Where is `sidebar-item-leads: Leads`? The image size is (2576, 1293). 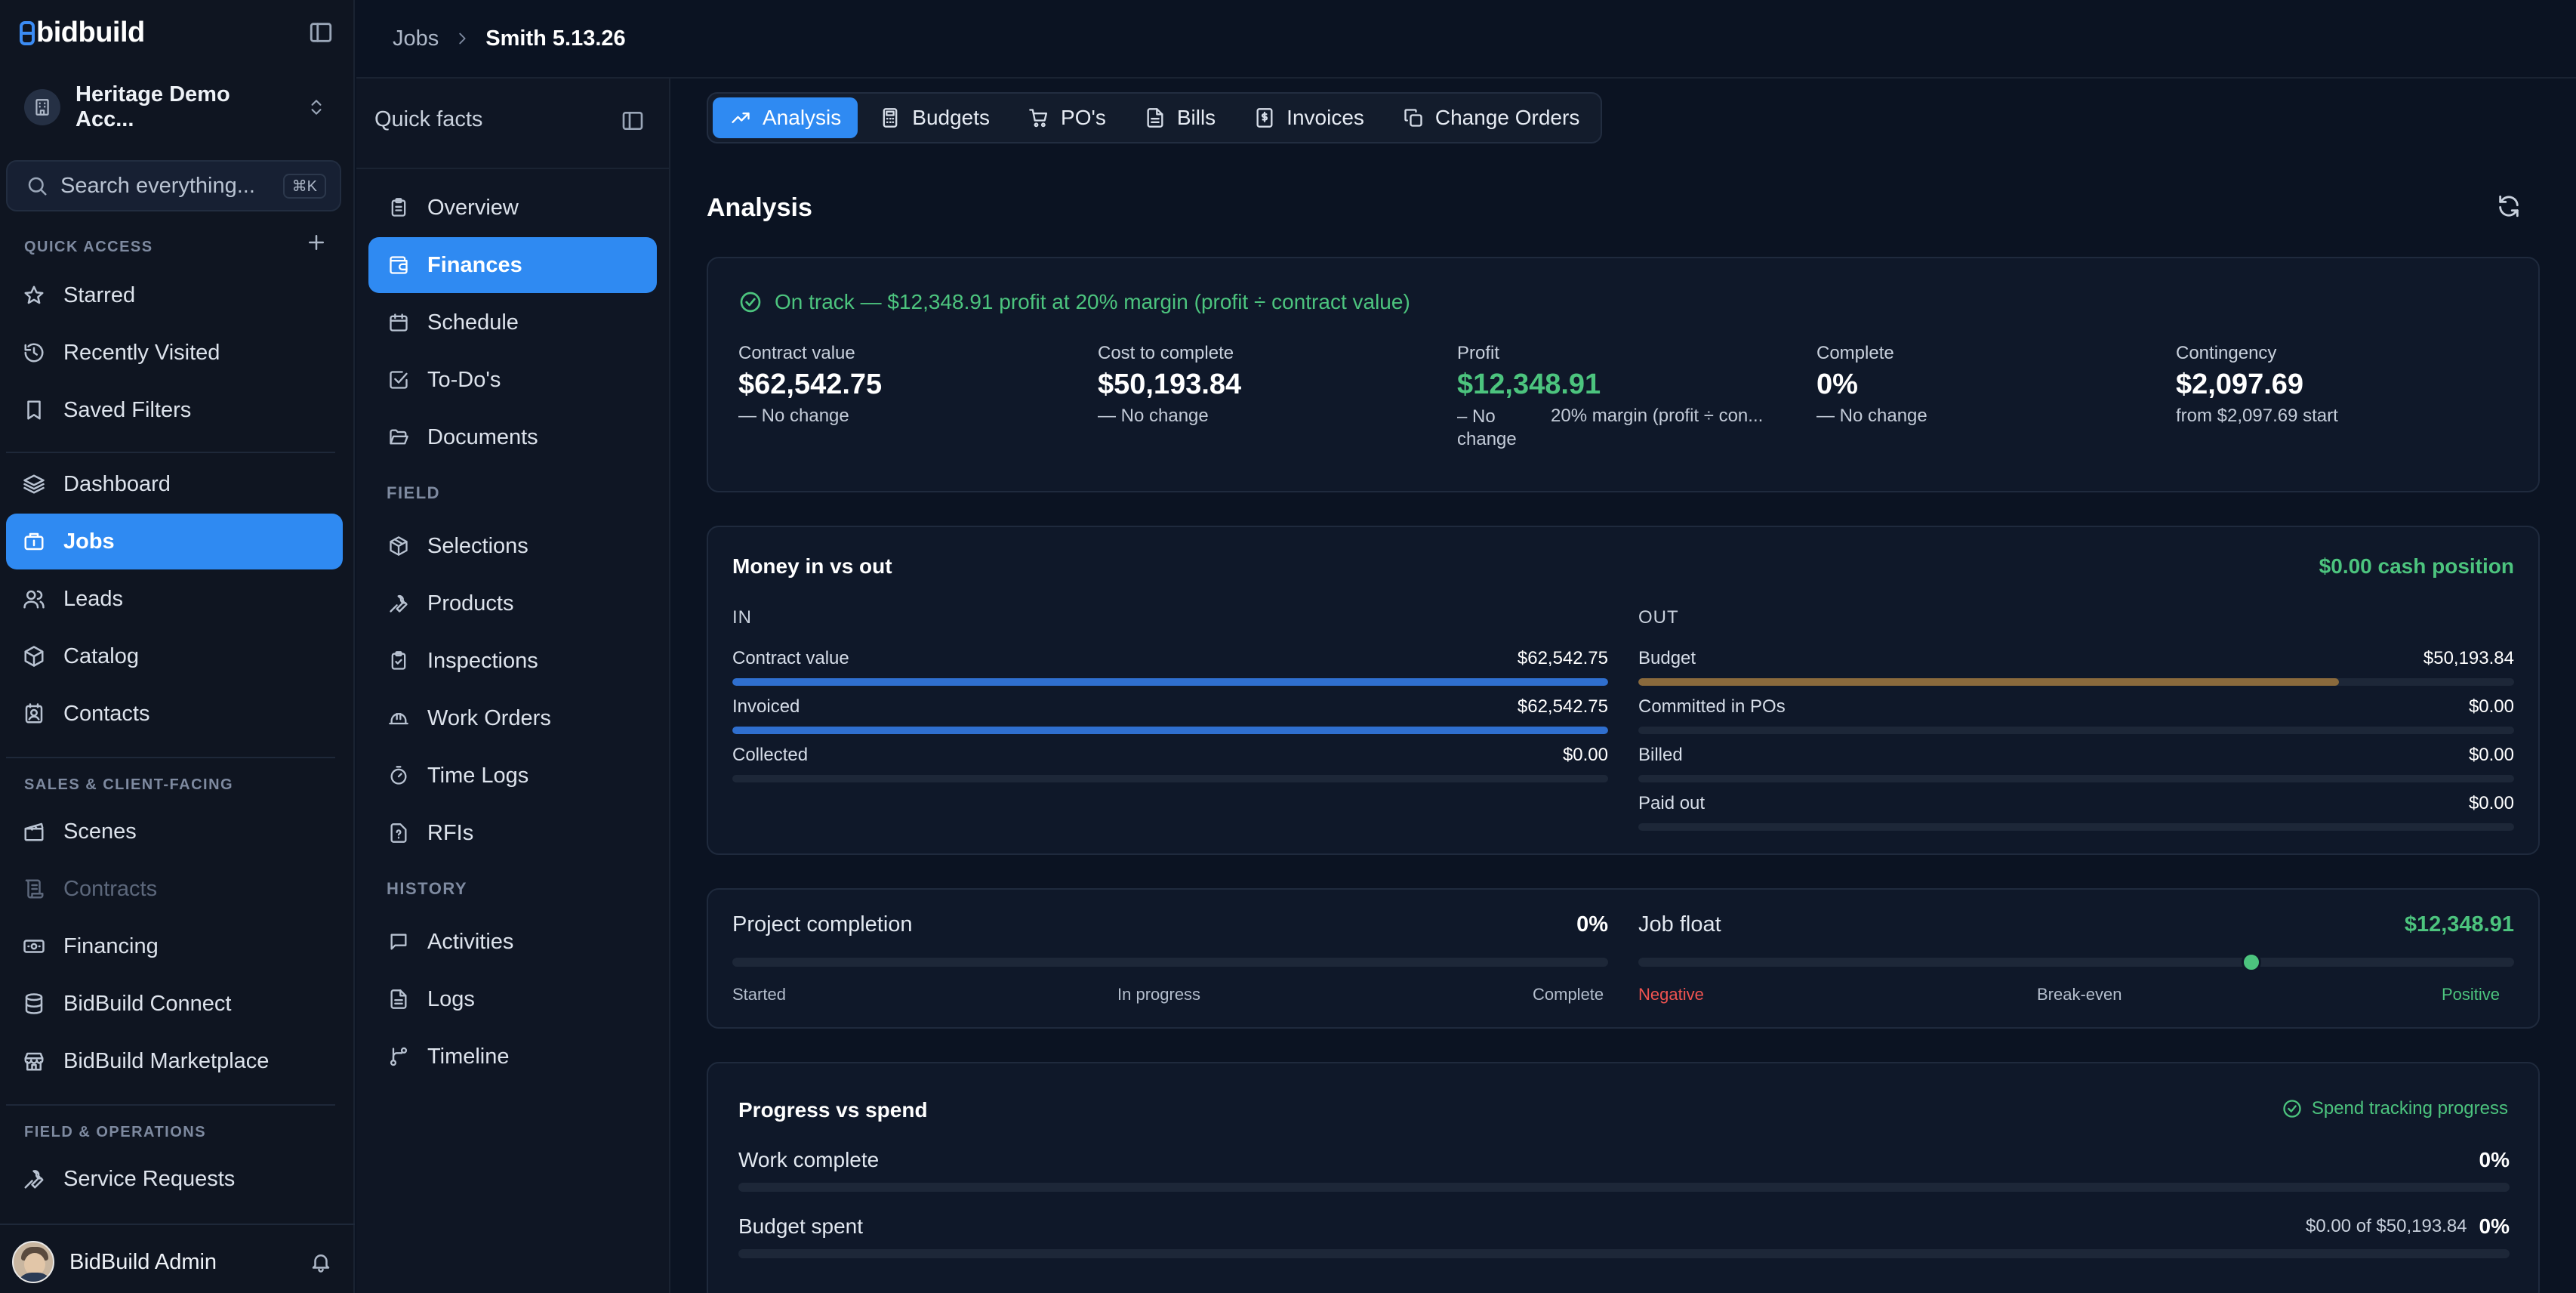 sidebar-item-leads: Leads is located at coordinates (174, 599).